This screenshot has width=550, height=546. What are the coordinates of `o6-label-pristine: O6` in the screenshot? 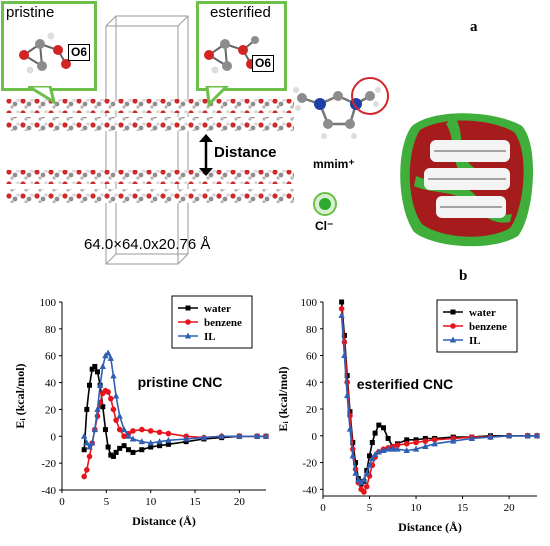 It's located at (79, 52).